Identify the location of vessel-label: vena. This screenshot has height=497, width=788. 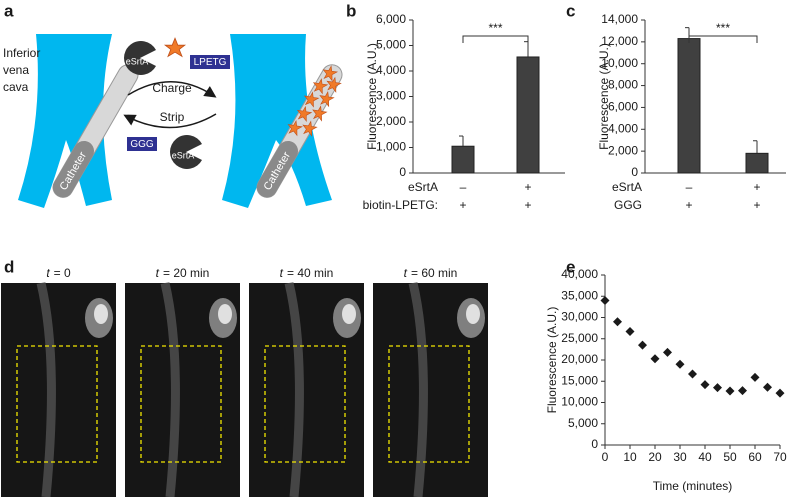
(16, 70).